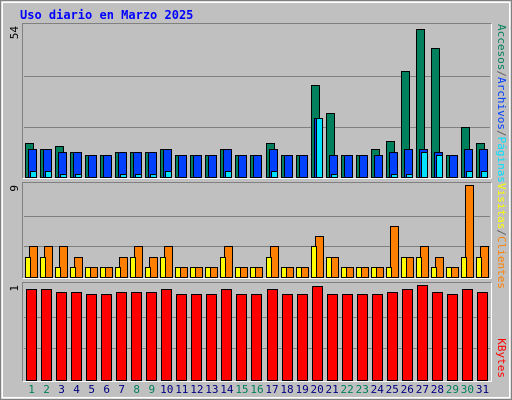  What do you see at coordinates (301, 389) in the screenshot?
I see `x-tick-label: 19` at bounding box center [301, 389].